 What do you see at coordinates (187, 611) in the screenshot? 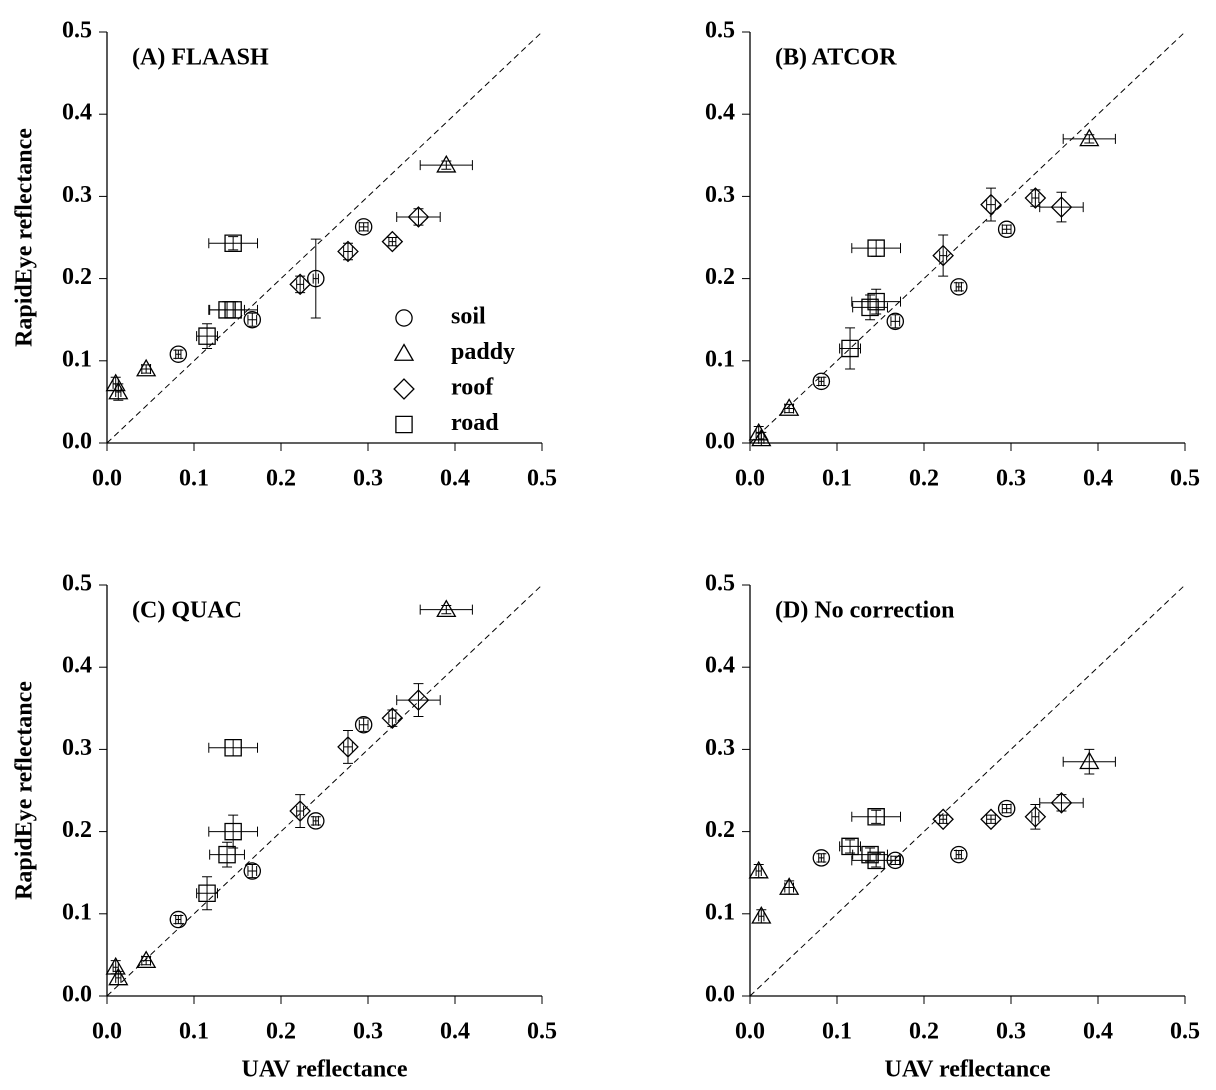
I see `panel-label: (C) QUAC` at bounding box center [187, 611].